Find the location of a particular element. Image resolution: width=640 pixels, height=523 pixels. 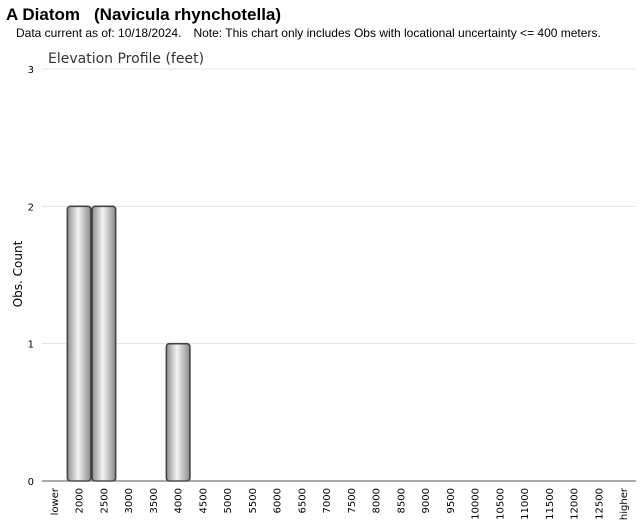

x-tick-label: 4000 is located at coordinates (179, 500).